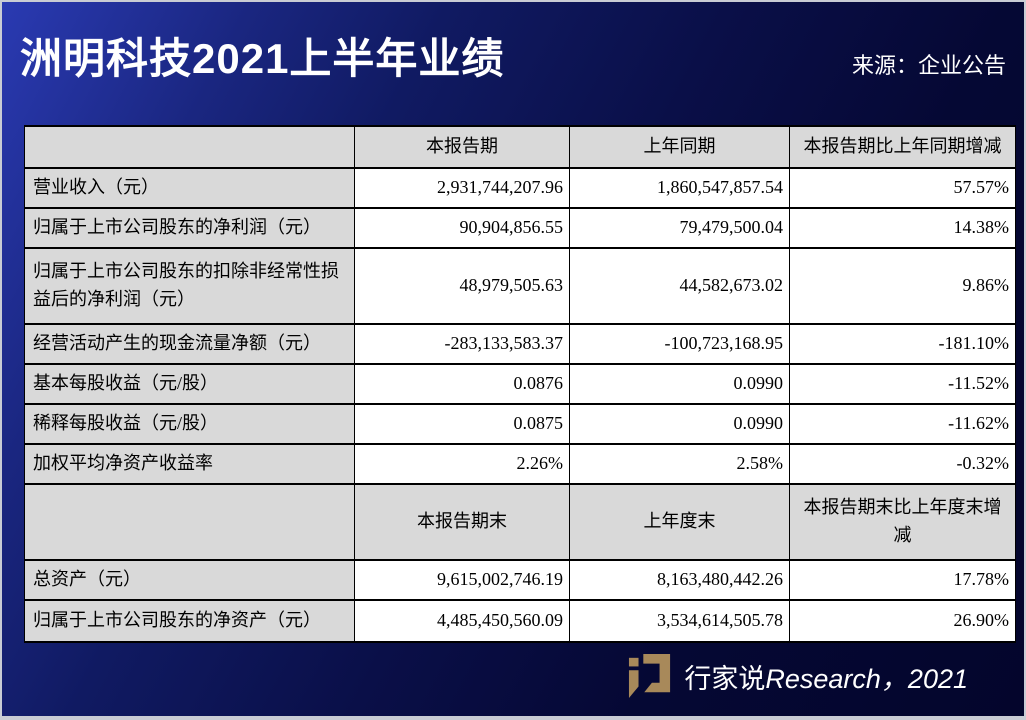  Describe the element at coordinates (189, 464) in the screenshot. I see `row-label: 加权平均净资产收益率` at that location.